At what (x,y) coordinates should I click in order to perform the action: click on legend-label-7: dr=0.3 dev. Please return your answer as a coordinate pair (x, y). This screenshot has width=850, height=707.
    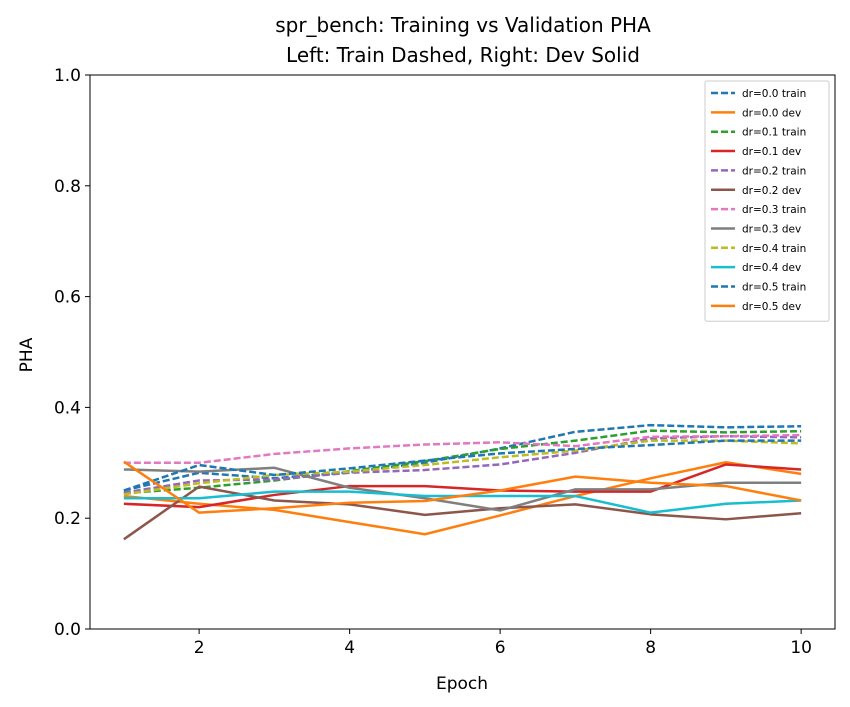
    Looking at the image, I should click on (771, 229).